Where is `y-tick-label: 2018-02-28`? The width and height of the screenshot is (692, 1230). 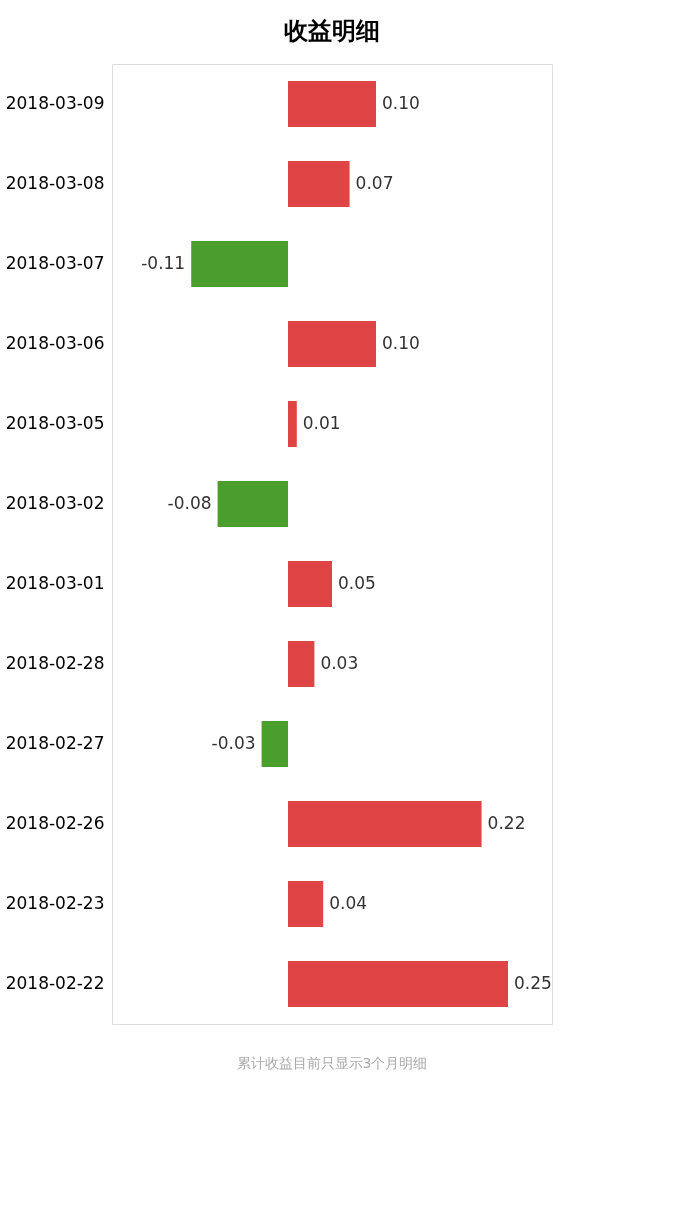 y-tick-label: 2018-02-28 is located at coordinates (55, 663).